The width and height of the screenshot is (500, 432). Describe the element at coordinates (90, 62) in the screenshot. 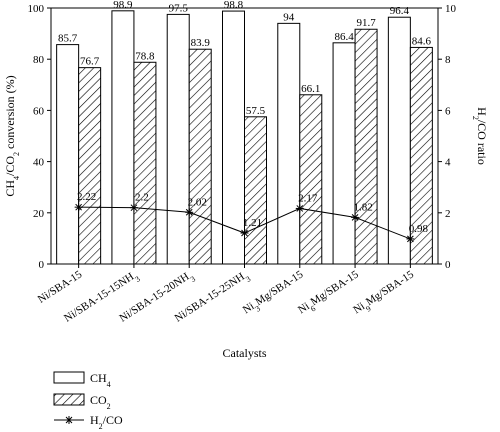

I see `bar-label-co2: 76.7` at that location.